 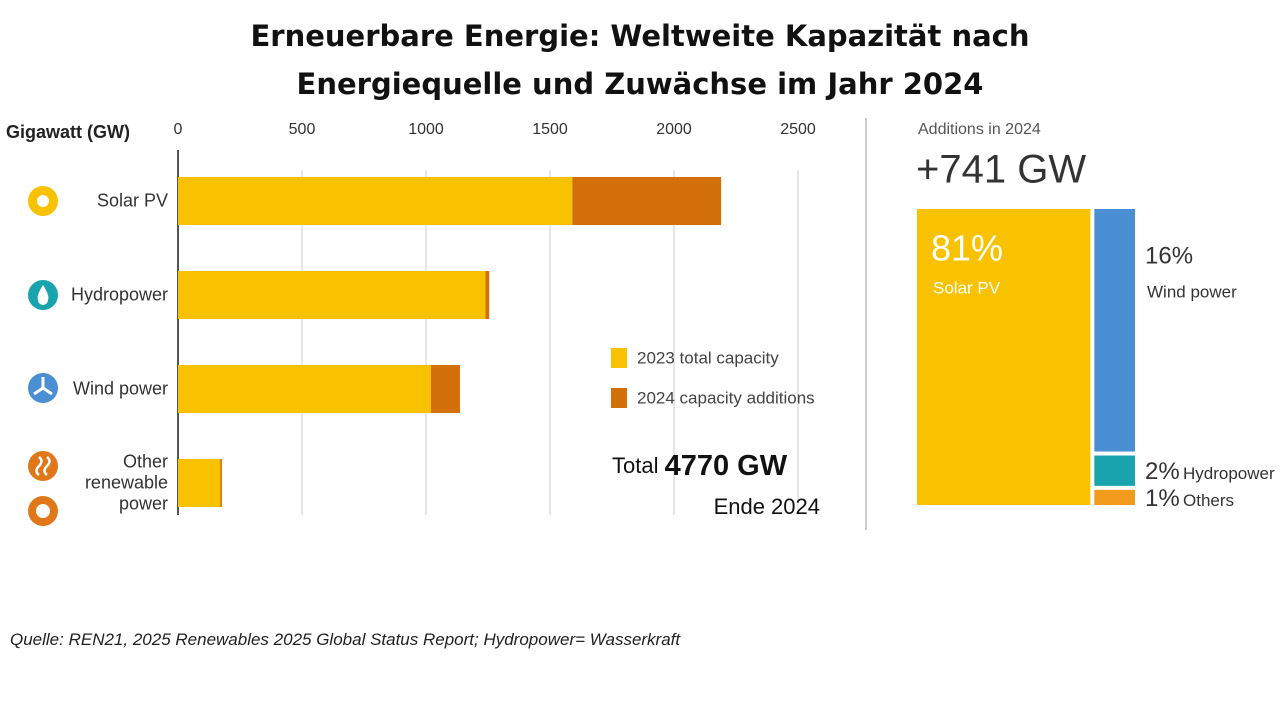 What do you see at coordinates (43, 295) in the screenshot?
I see `icon-drop` at bounding box center [43, 295].